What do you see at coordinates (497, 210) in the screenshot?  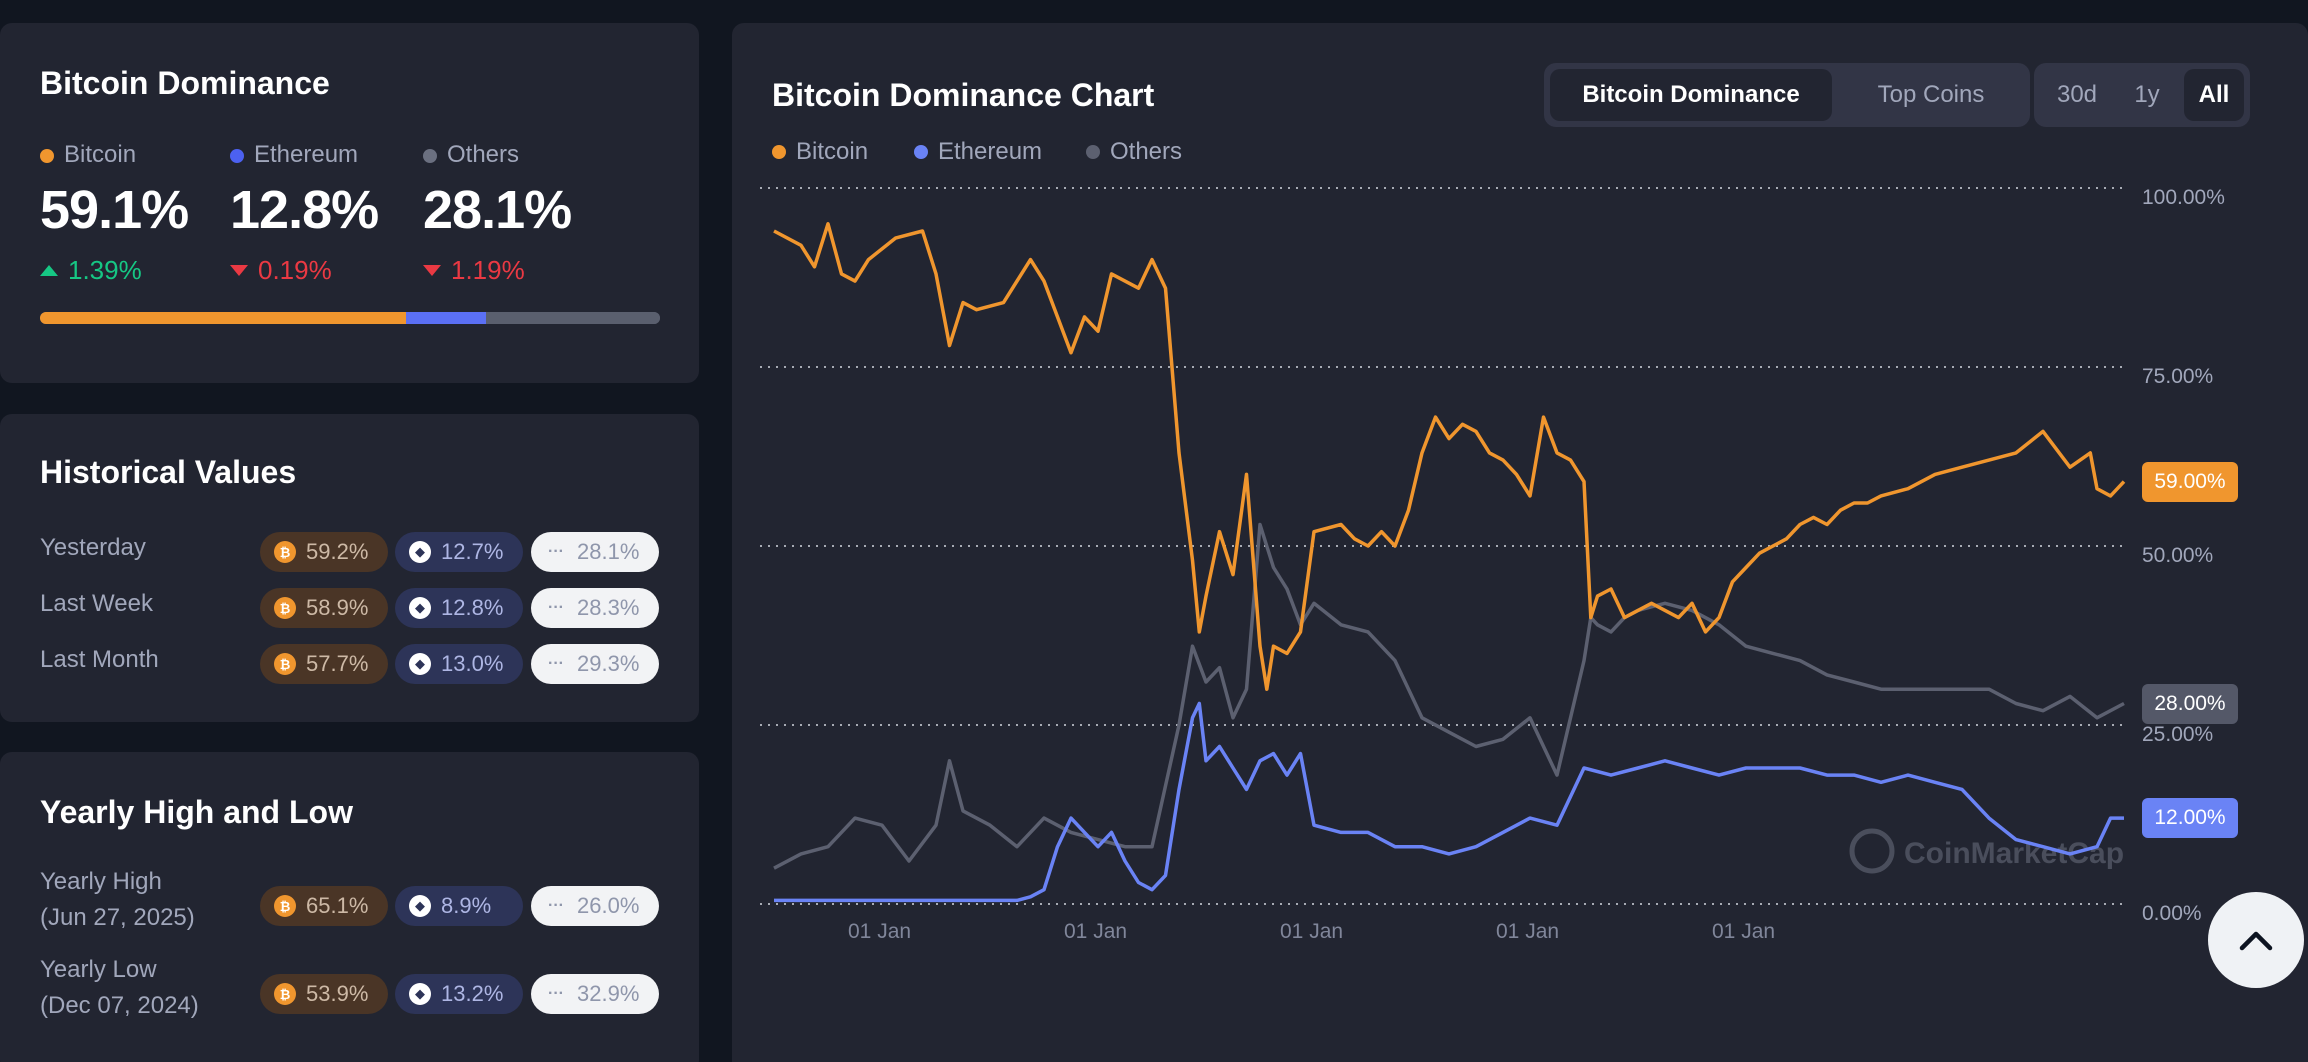 I see `others-value: 28.1%` at bounding box center [497, 210].